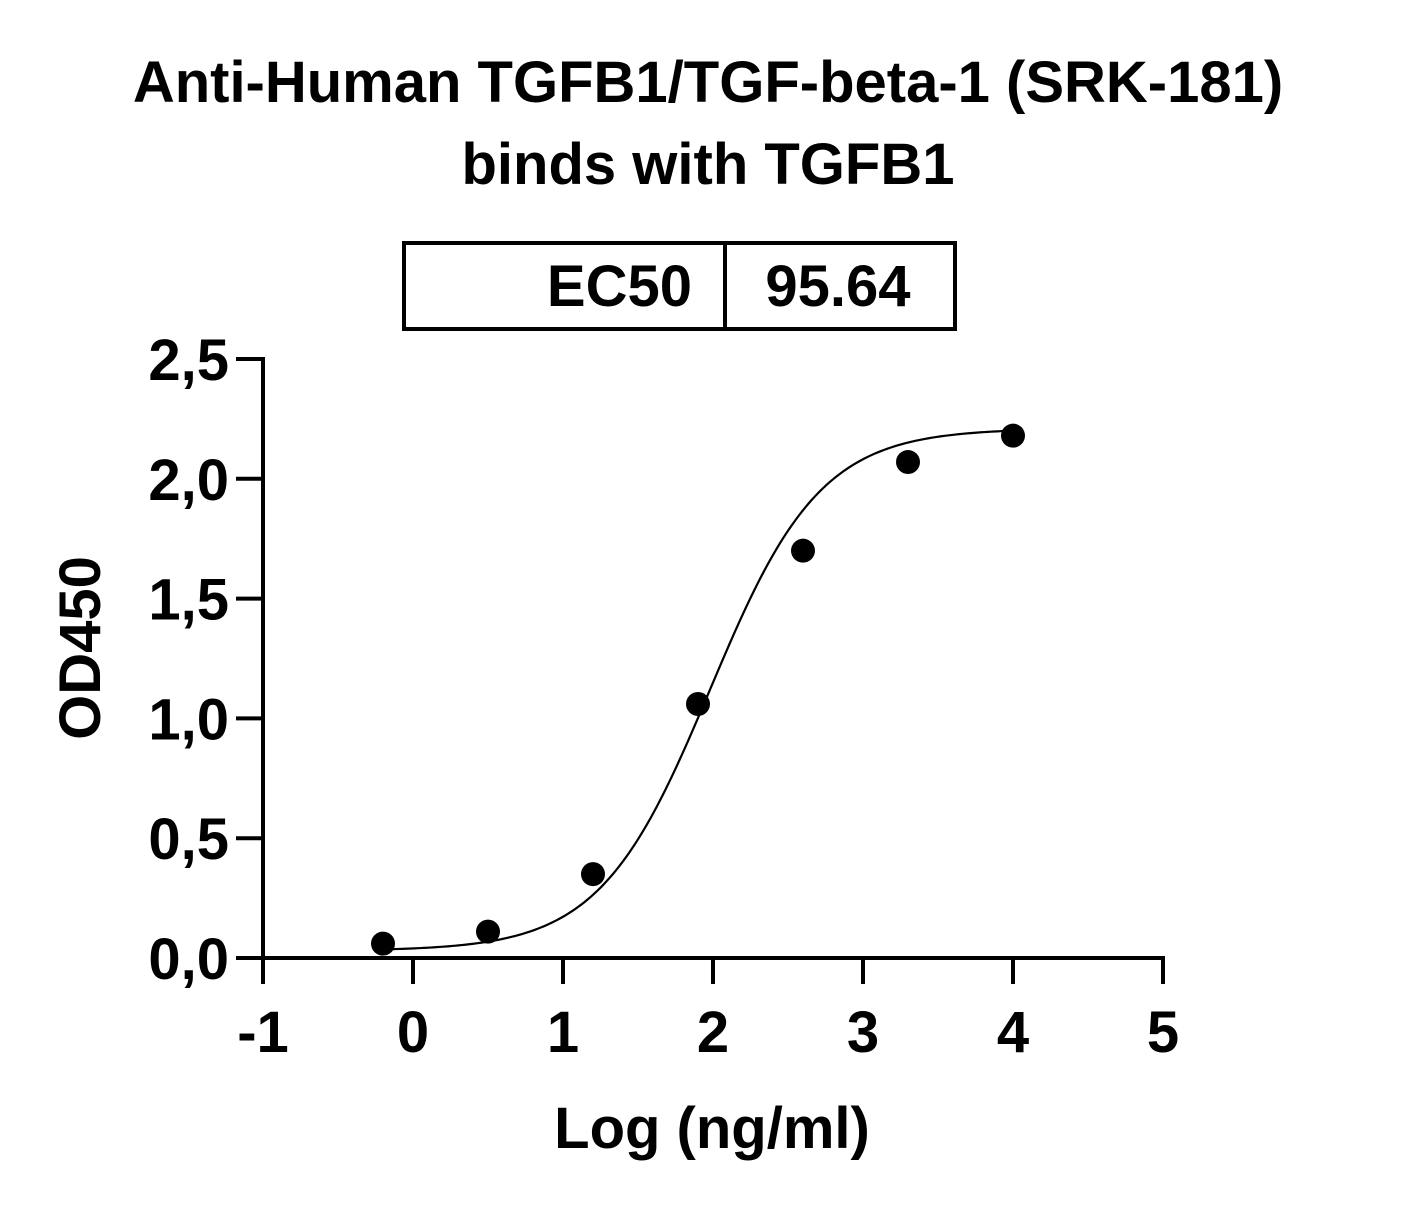 Image resolution: width=1416 pixels, height=1207 pixels. I want to click on x-axis-ticks: -1 0 1 2 3 4 5, so click(708, 1011).